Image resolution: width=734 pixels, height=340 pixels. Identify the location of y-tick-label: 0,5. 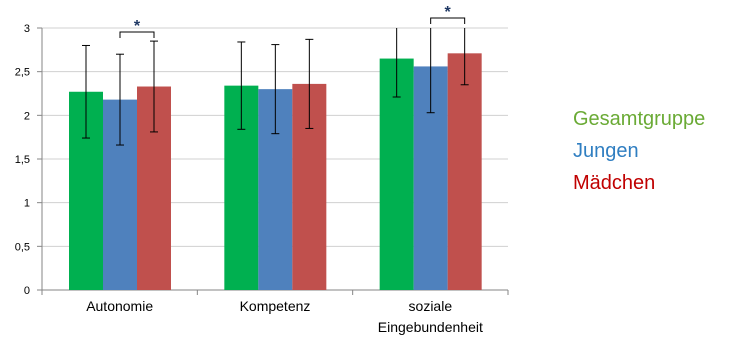
(22, 247).